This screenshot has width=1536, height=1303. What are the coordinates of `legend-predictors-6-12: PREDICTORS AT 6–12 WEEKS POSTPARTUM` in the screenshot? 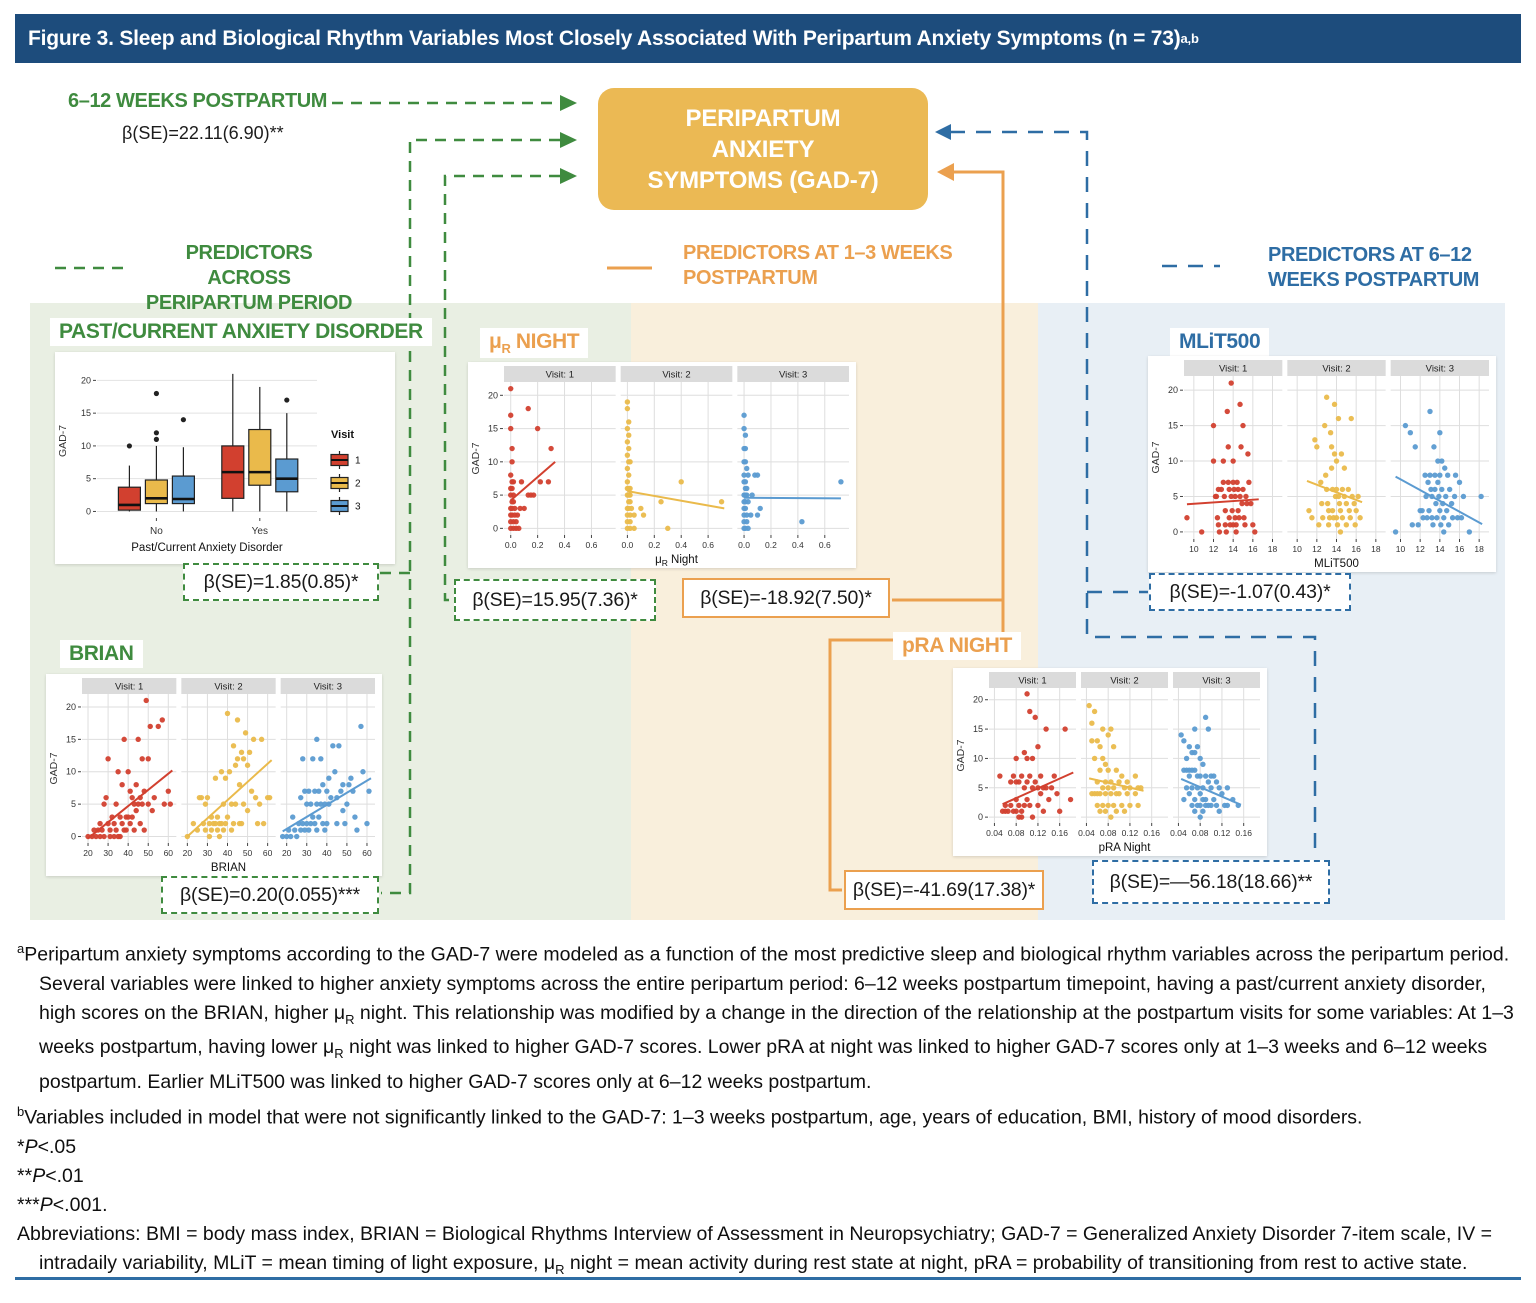 It's located at (1374, 267).